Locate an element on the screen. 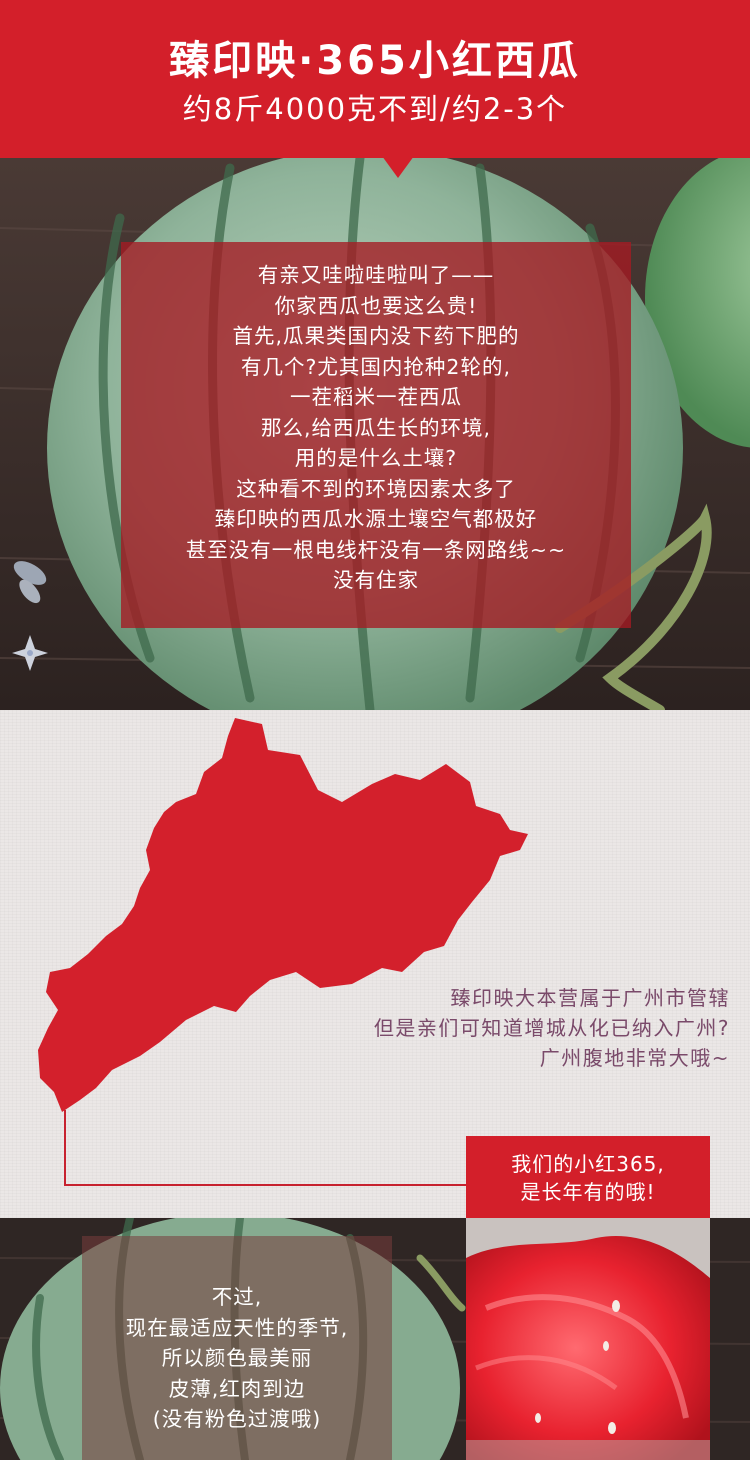 The width and height of the screenshot is (750, 1460). product-spec: 约8斤4000克不到/约2-3个 is located at coordinates (375, 109).